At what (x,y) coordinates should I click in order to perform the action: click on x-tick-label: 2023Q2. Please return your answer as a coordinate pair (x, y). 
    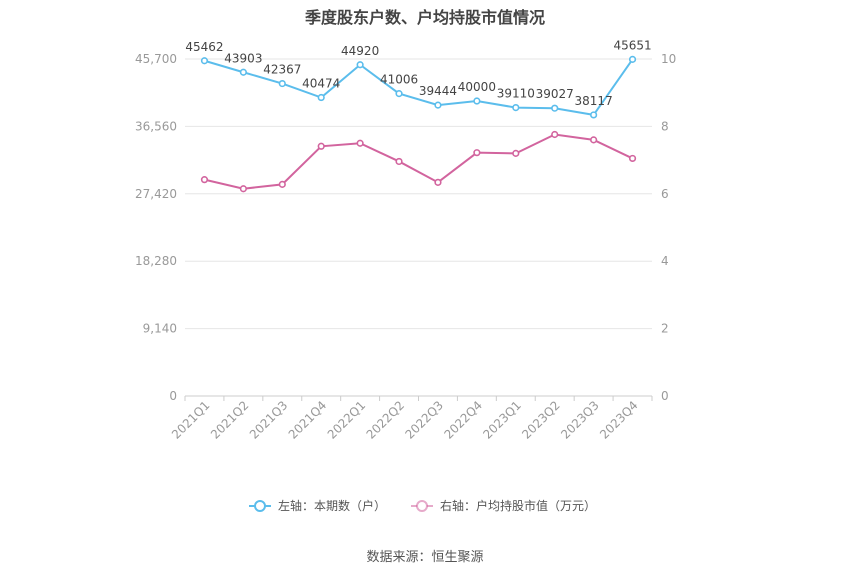
    Looking at the image, I should click on (541, 420).